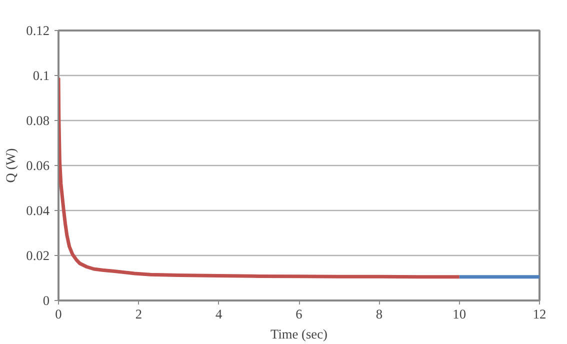  What do you see at coordinates (46, 300) in the screenshot?
I see `y-tick-label: 0` at bounding box center [46, 300].